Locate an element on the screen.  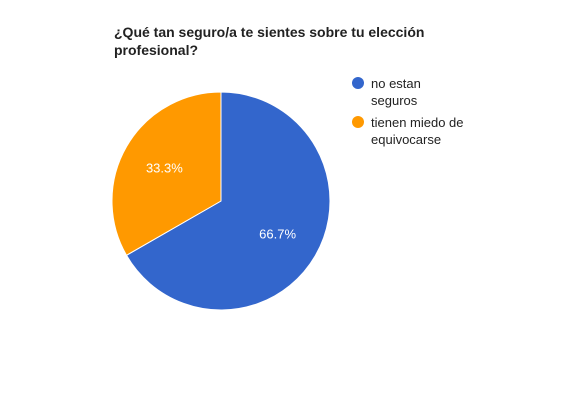
slice-label-0: 66.7% is located at coordinates (277, 233).